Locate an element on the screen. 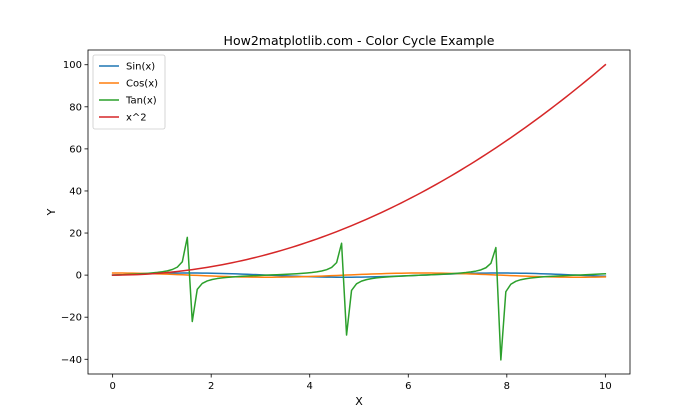  x-tick-label: 10 is located at coordinates (605, 386).